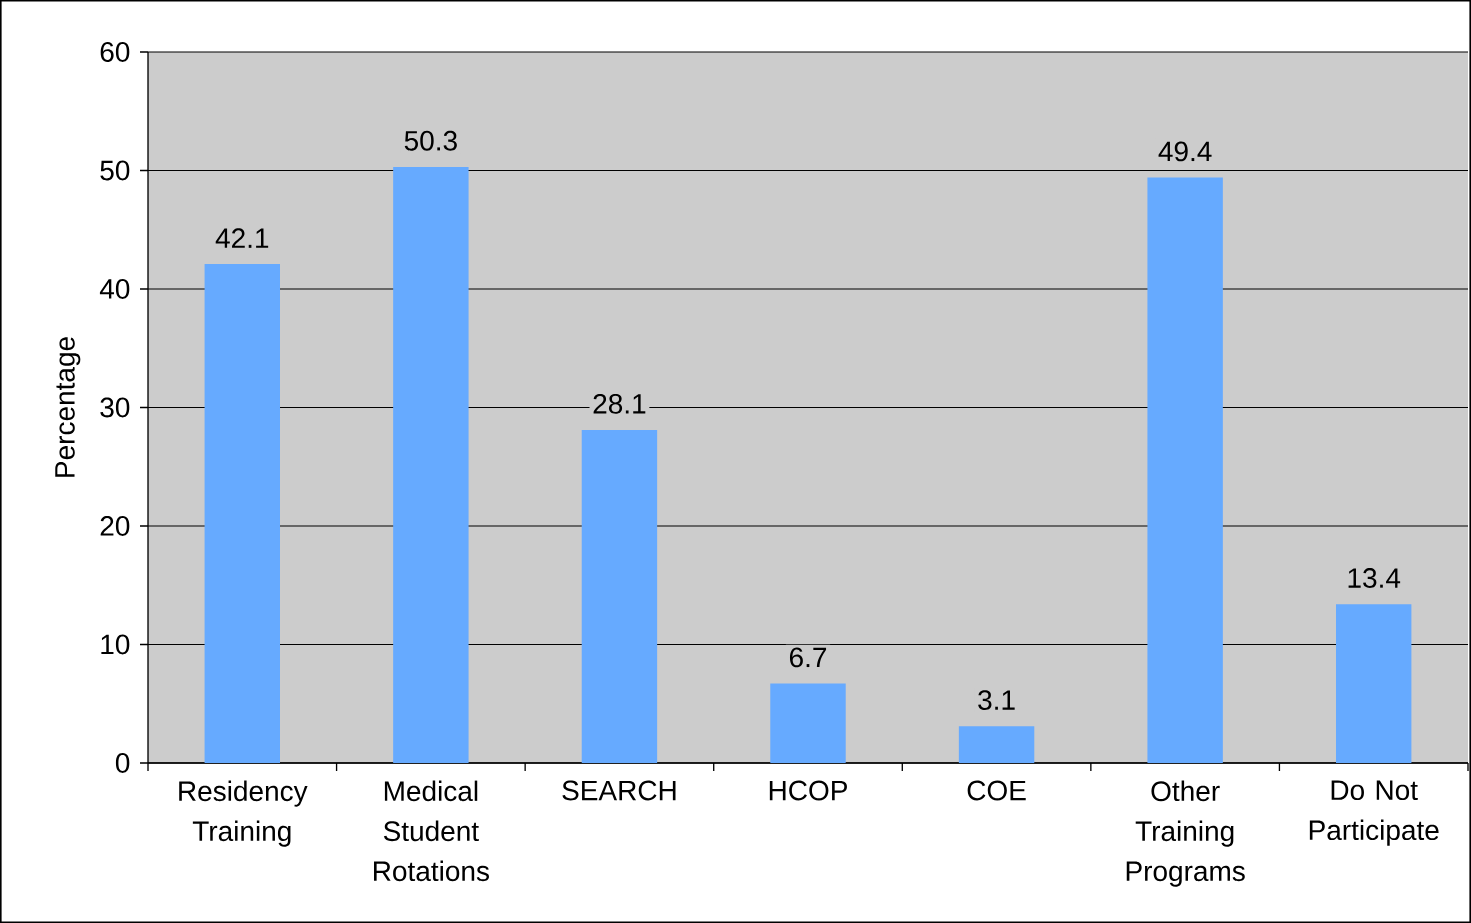  What do you see at coordinates (996, 700) in the screenshot?
I see `data-label: 3.1` at bounding box center [996, 700].